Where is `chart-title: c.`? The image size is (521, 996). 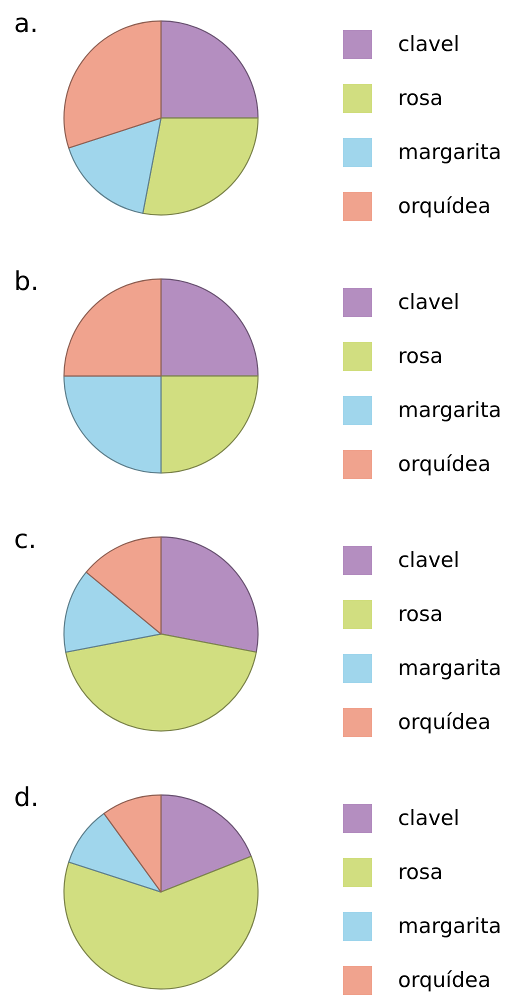 chart-title: c. is located at coordinates (25, 540).